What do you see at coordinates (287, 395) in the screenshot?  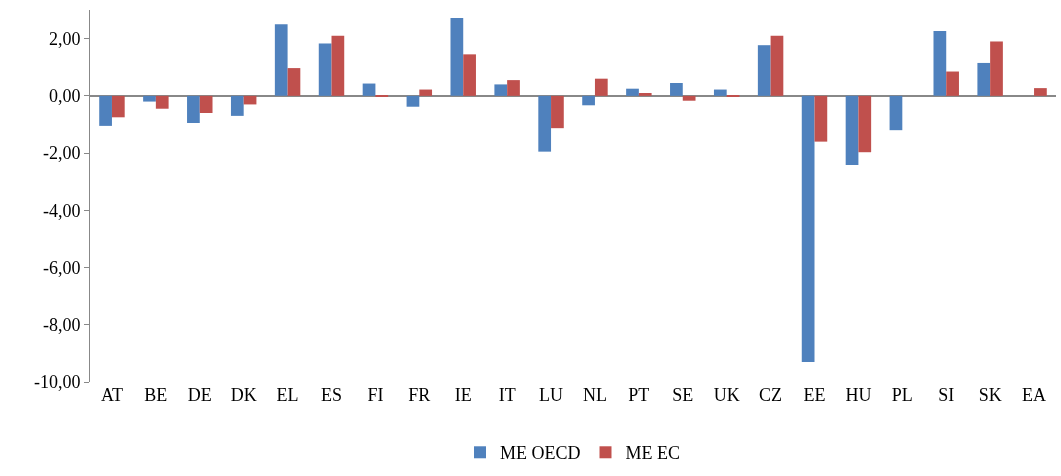 I see `x-tick-label: EL` at bounding box center [287, 395].